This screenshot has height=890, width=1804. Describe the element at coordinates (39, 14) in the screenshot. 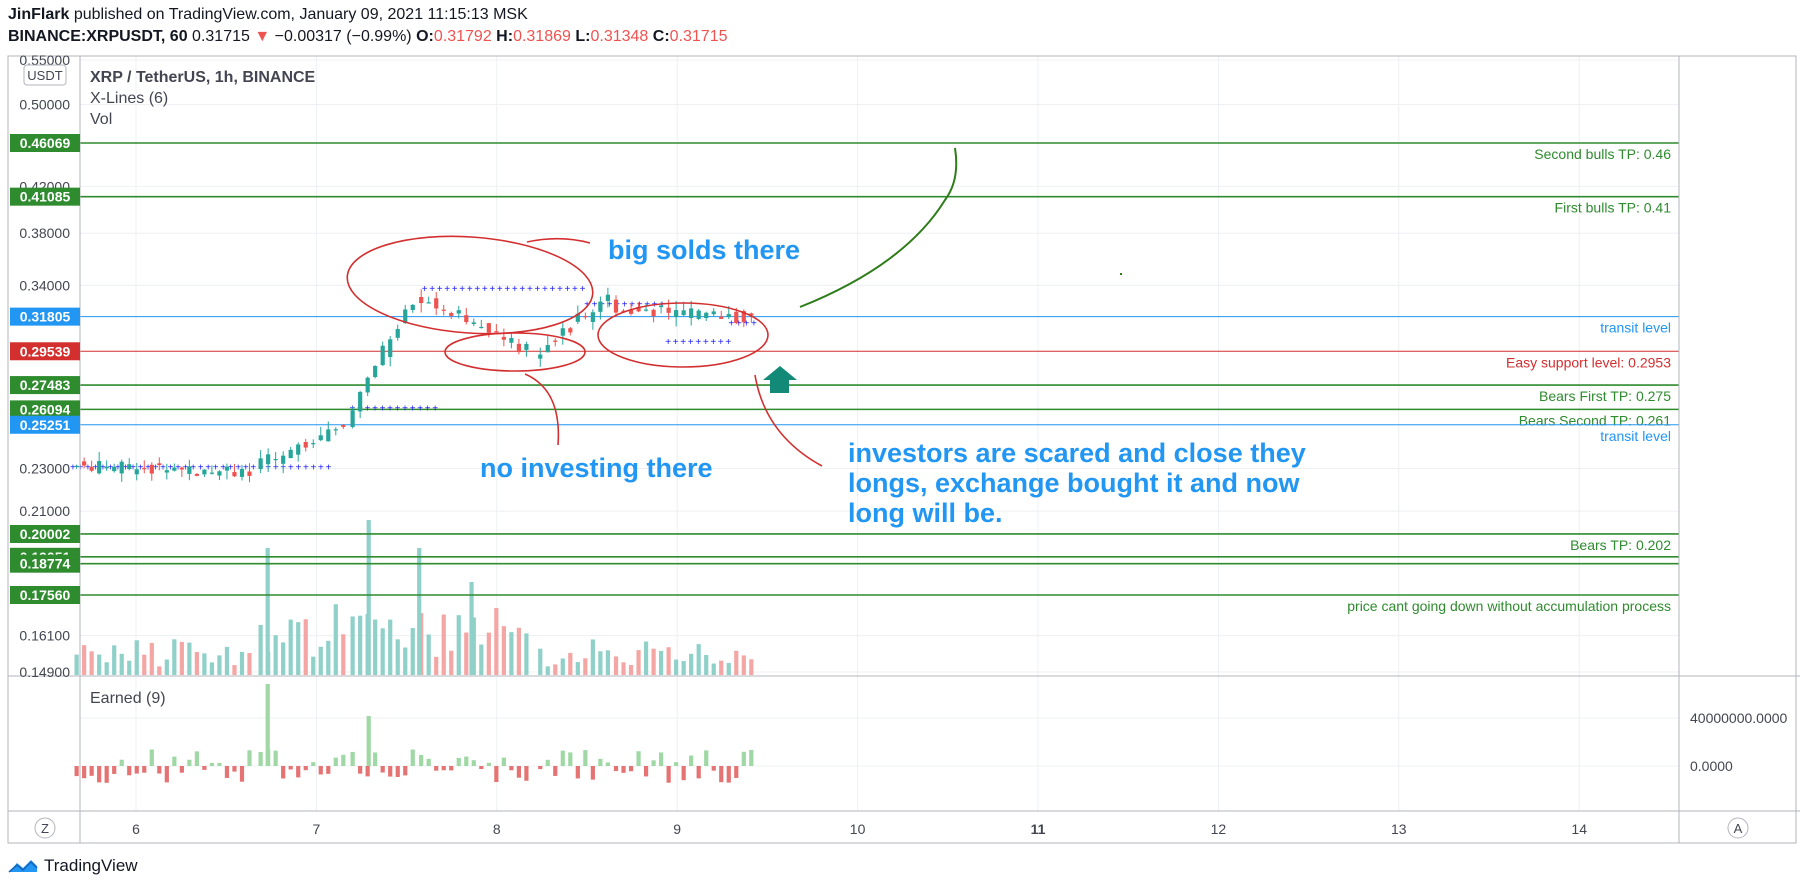

I see `author-name: JinFlark` at that location.